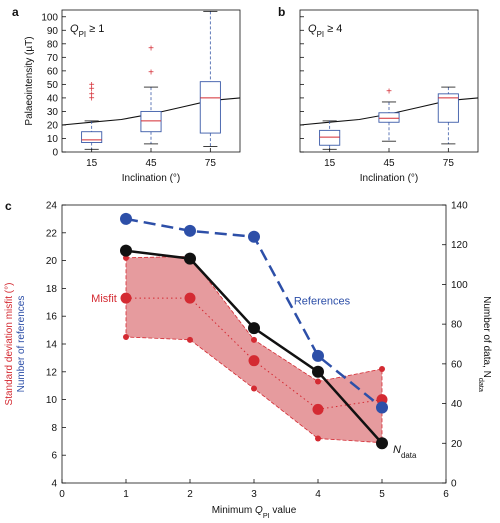 This screenshot has height=523, width=500. I want to click on y-left-axis-label-references: Number of references, so click(21, 344).